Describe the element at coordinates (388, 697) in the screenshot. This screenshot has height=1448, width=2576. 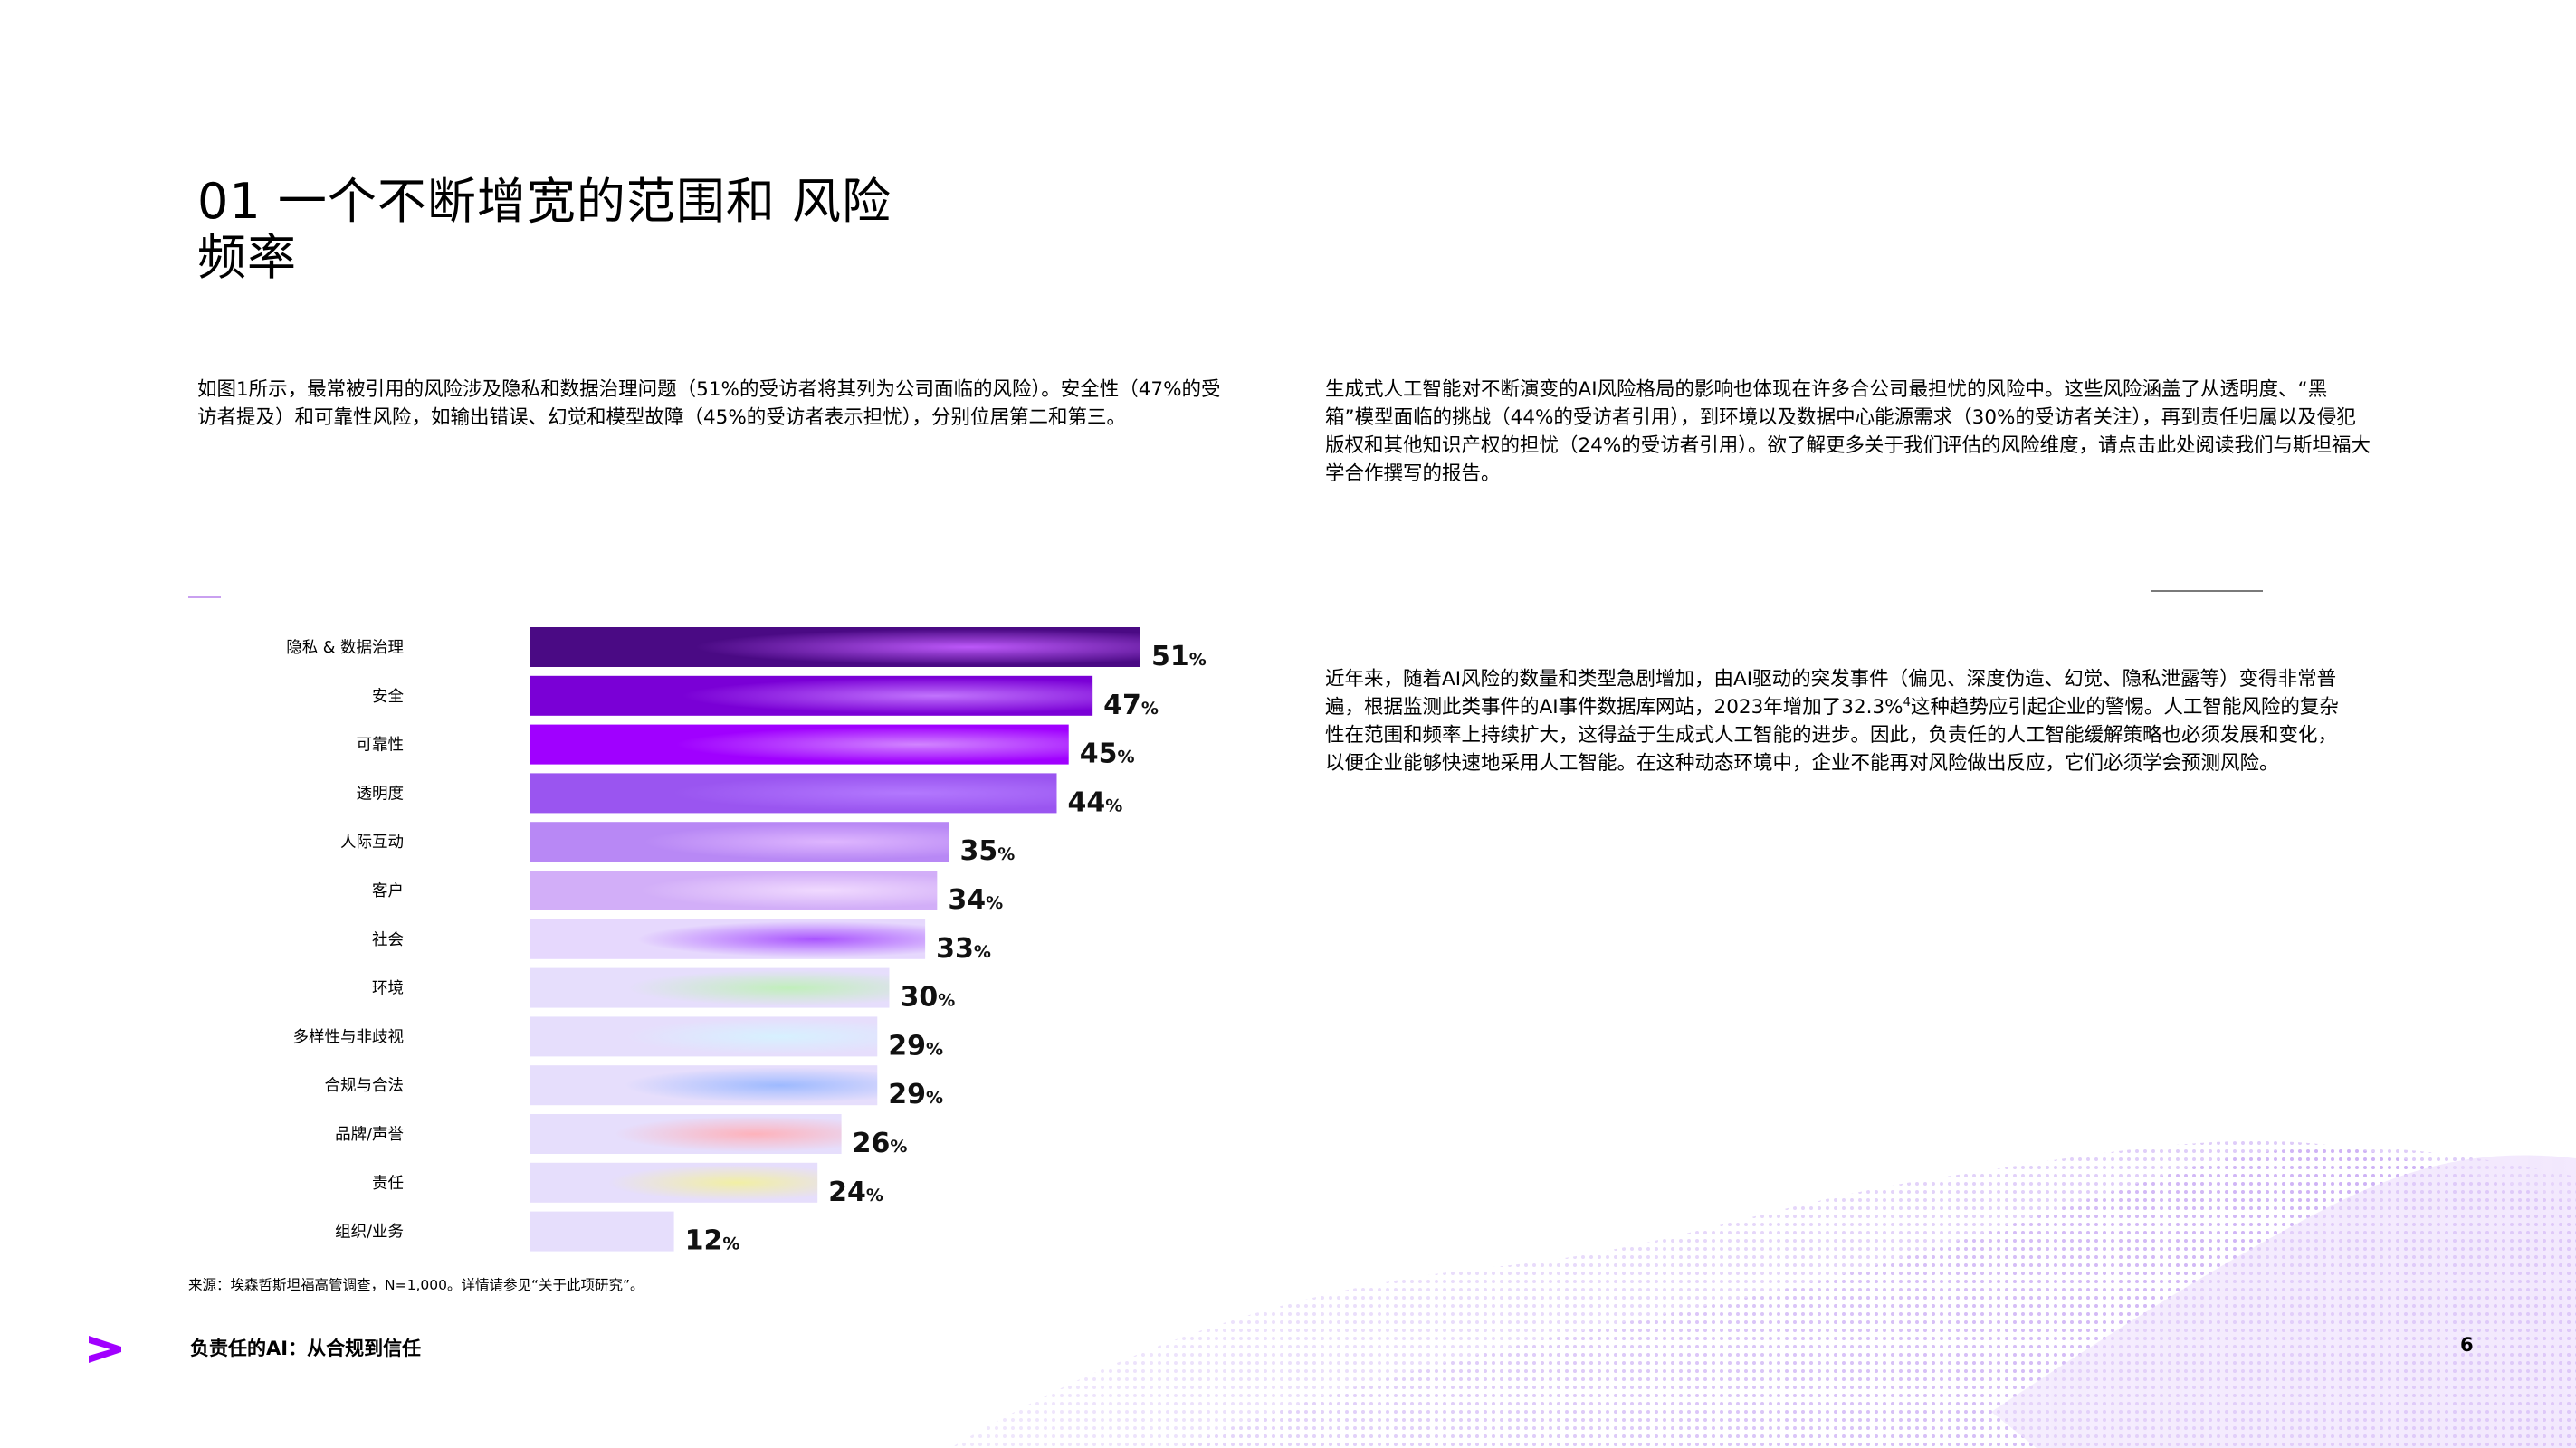
I see `category-label: 安全` at that location.